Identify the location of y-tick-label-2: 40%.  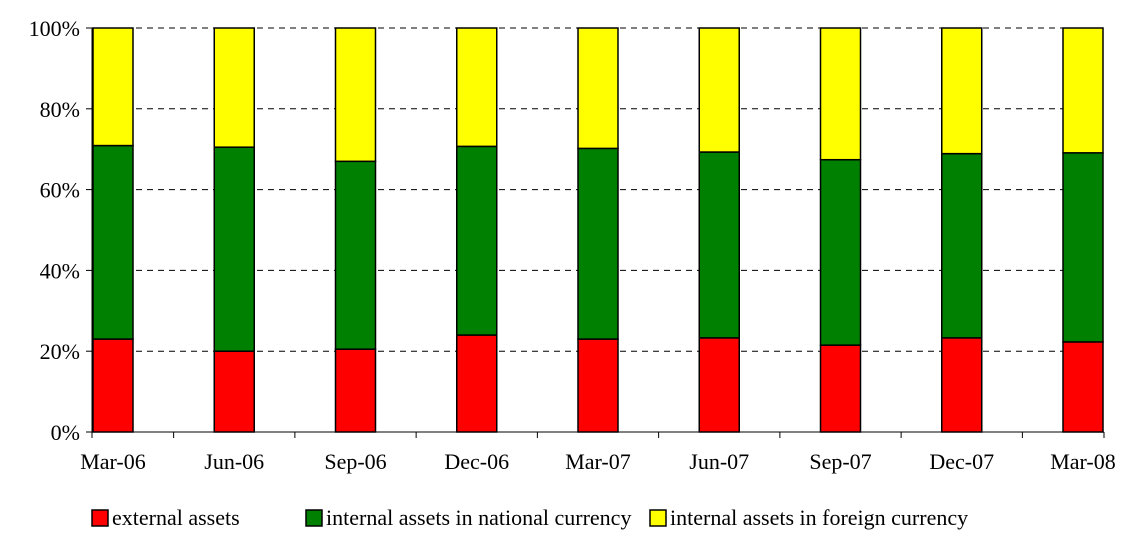
(60, 270).